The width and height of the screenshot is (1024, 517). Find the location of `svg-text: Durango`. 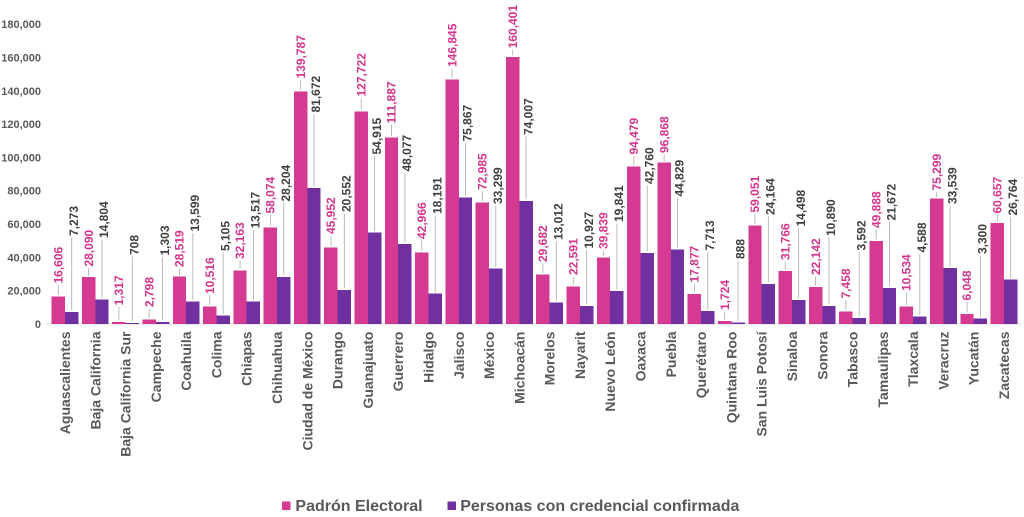

svg-text: Durango is located at coordinates (338, 361).